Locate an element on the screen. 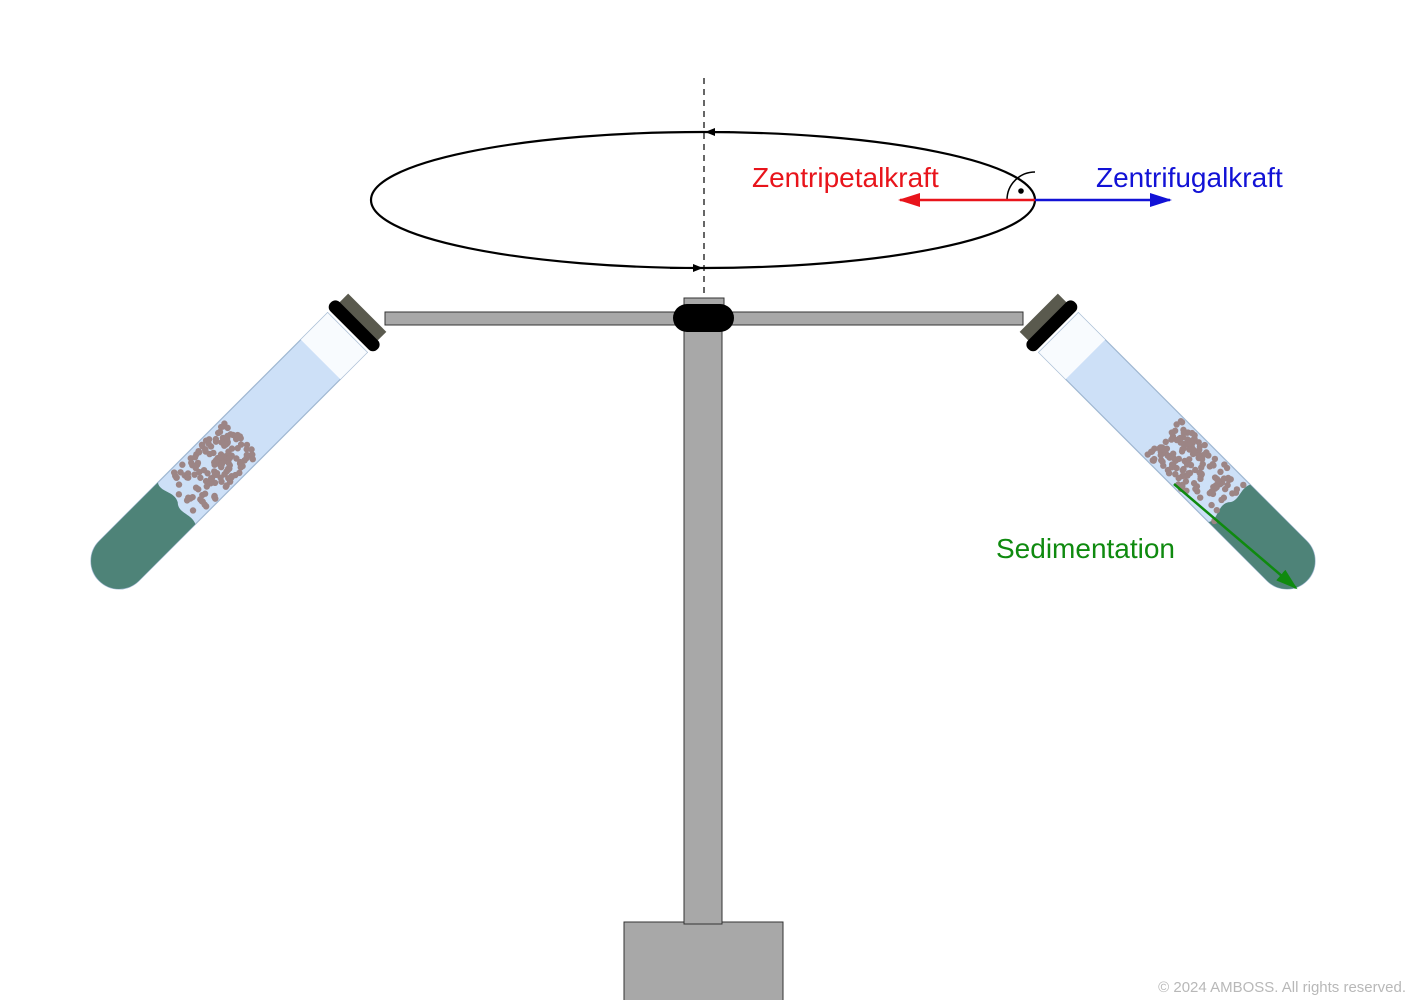 This screenshot has height=1000, width=1414. rotor-hub is located at coordinates (703, 318).